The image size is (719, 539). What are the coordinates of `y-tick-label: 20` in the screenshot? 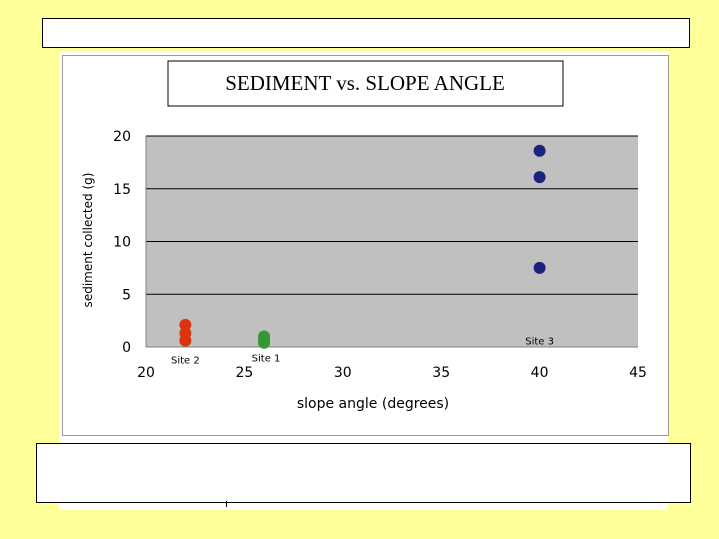 It's located at (122, 137).